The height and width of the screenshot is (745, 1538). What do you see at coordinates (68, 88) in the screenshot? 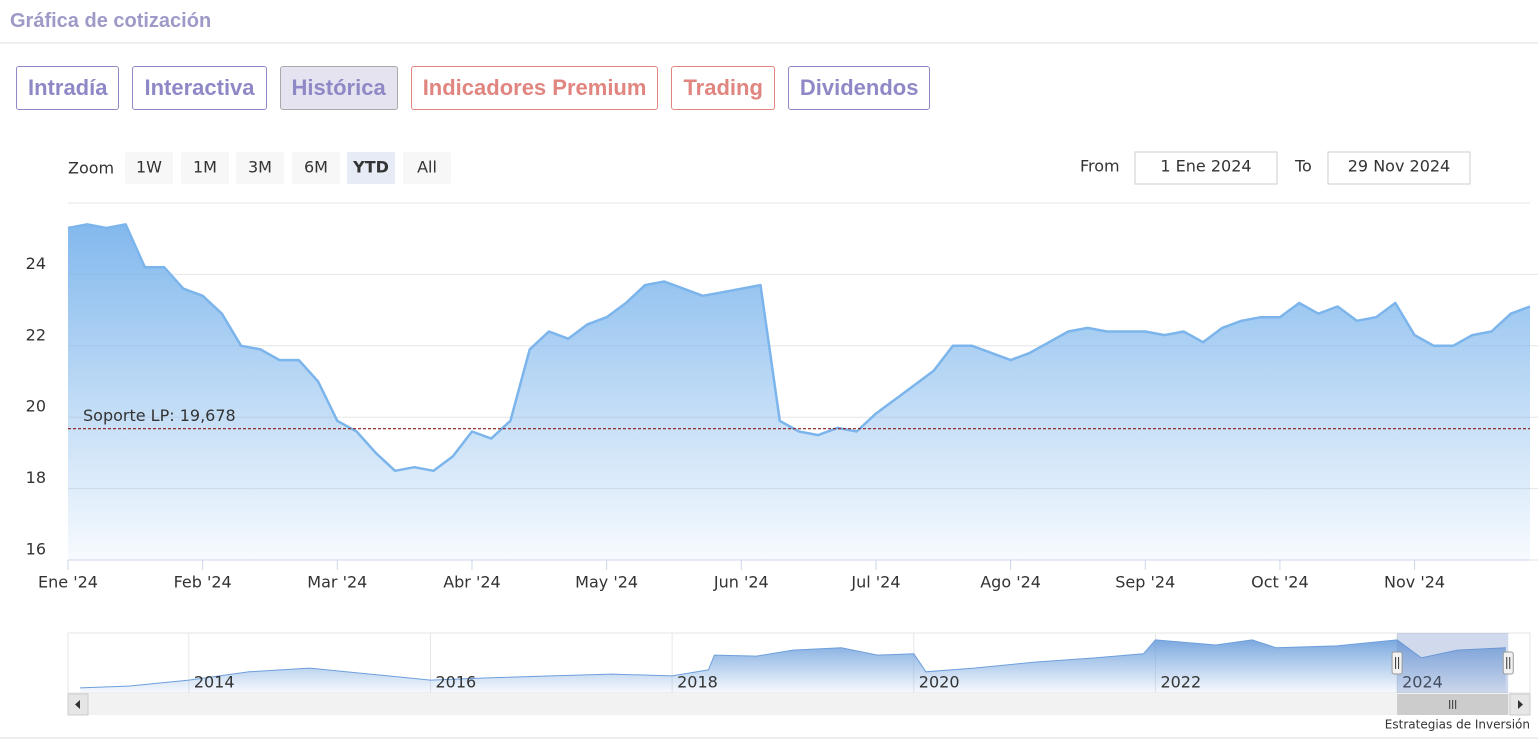
I see `tab: Intradía` at bounding box center [68, 88].